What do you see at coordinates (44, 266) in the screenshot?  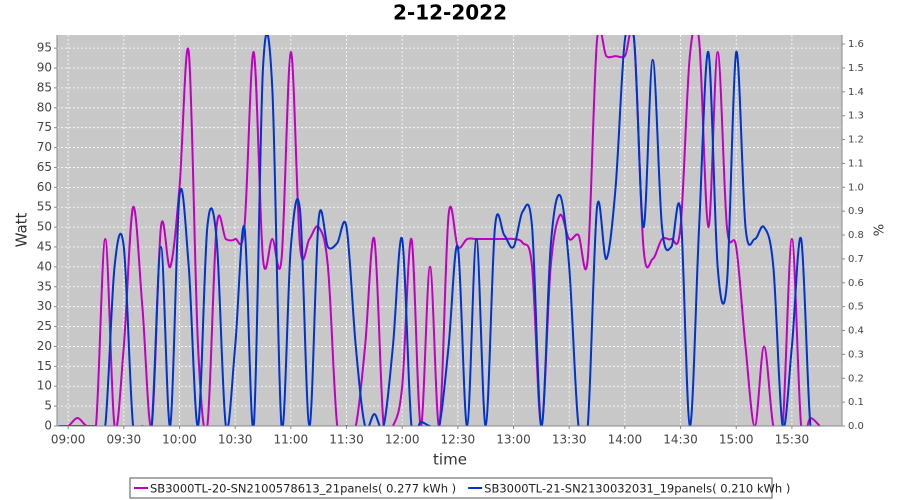 I see `y-tick-label: 40` at bounding box center [44, 266].